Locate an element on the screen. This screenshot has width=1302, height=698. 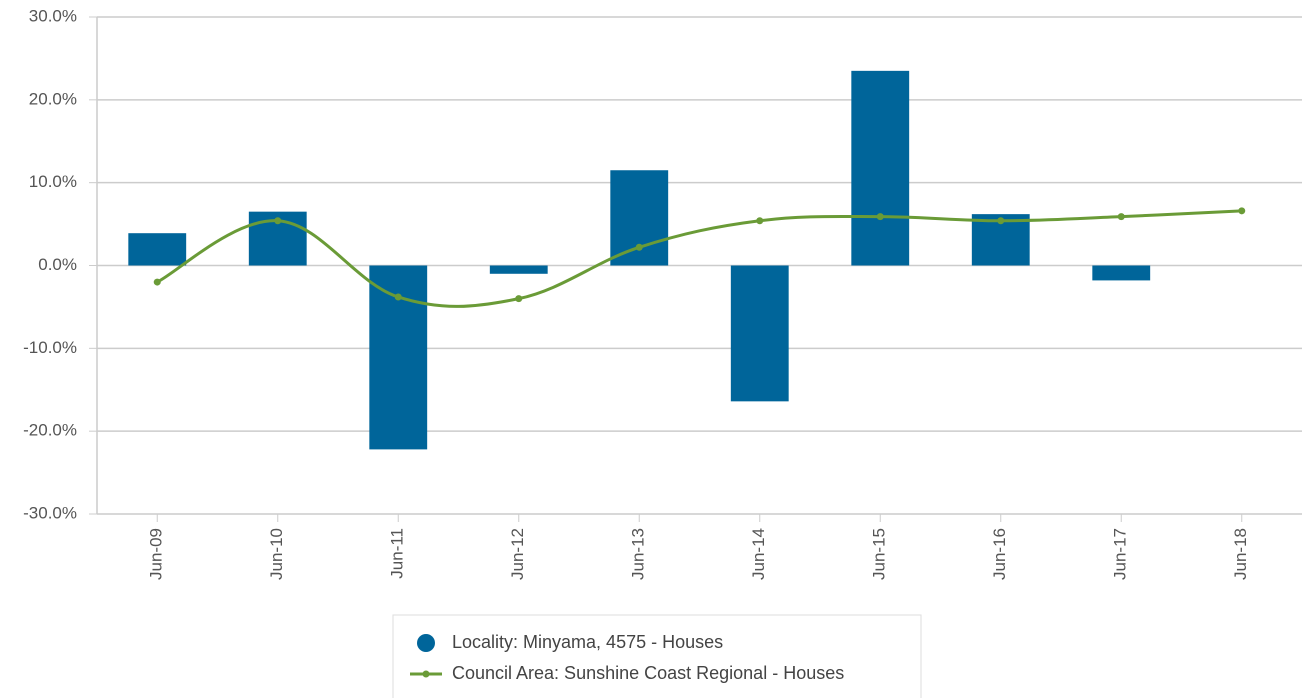
x-tick-label: Jun-11 is located at coordinates (397, 553).